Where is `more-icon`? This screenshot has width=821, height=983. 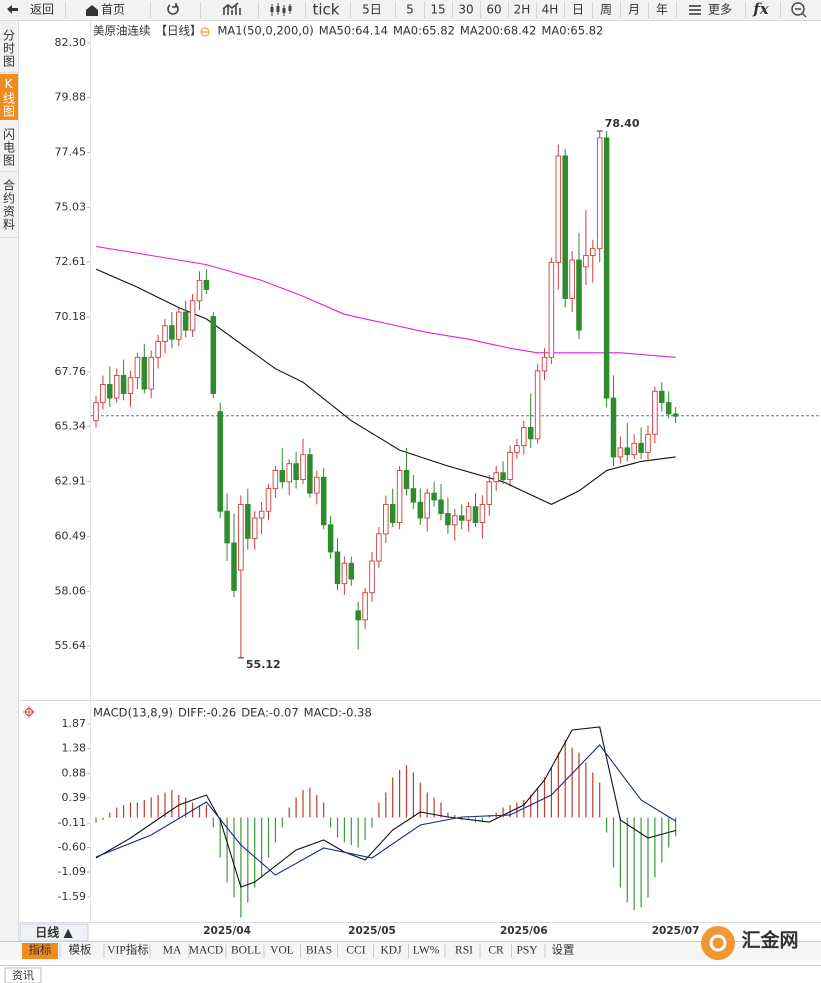 more-icon is located at coordinates (695, 10).